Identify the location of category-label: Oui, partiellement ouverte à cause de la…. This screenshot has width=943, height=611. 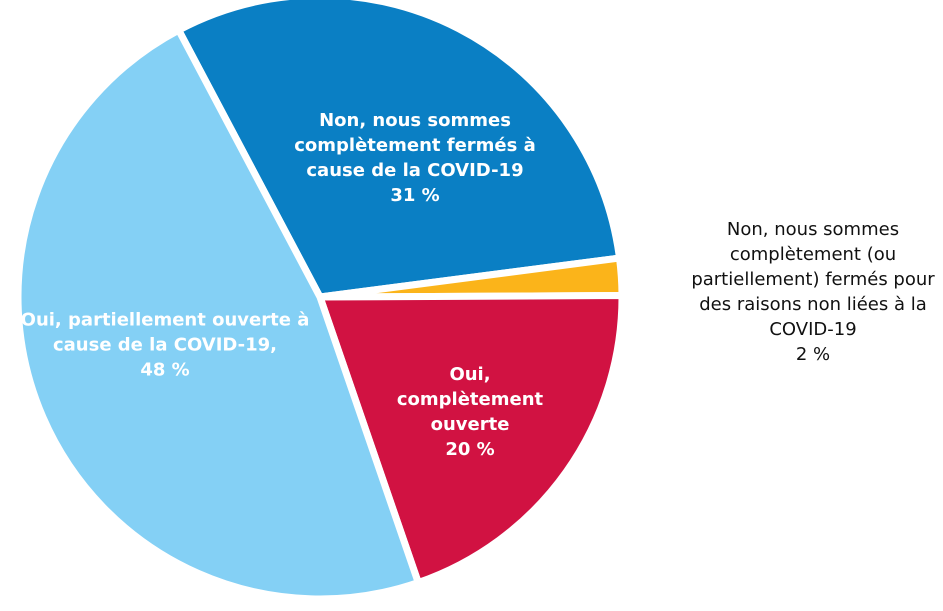
(165, 332).